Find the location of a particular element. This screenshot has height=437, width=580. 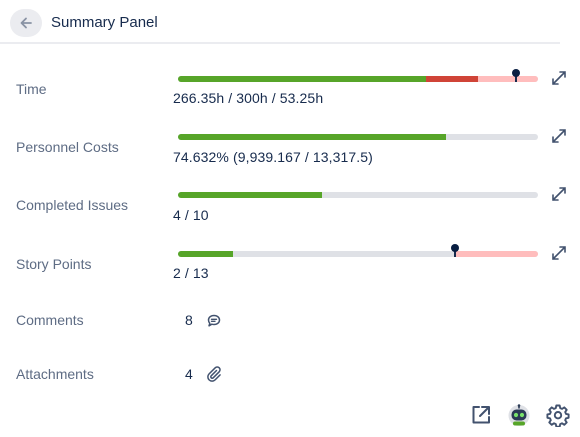

comments-label: Comments is located at coordinates (50, 320).